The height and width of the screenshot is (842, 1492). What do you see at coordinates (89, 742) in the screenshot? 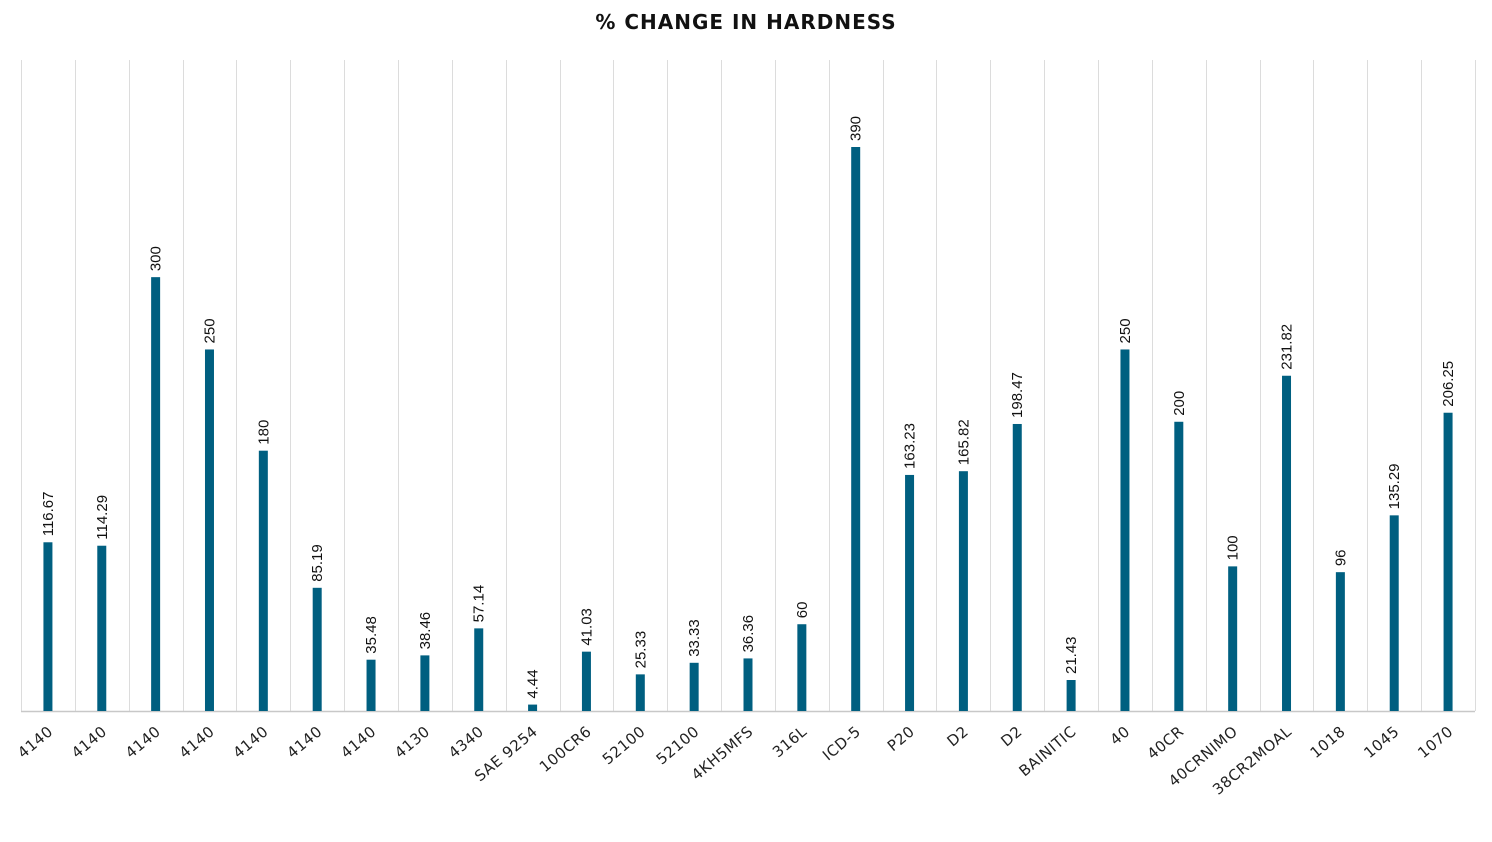
I see `x-tick-label-1: 4140` at bounding box center [89, 742].